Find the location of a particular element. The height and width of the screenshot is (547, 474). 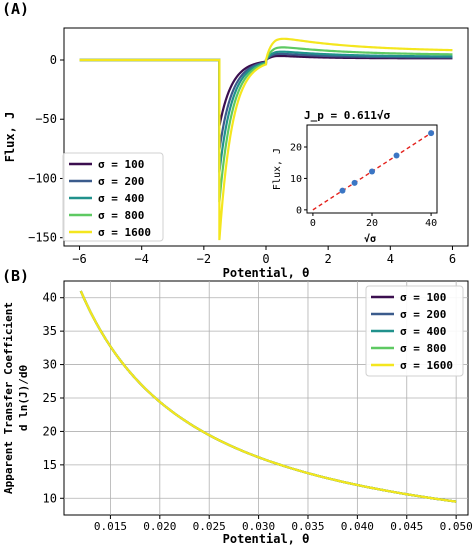

panel-b-ytick-label: 25 is located at coordinates (50, 398).